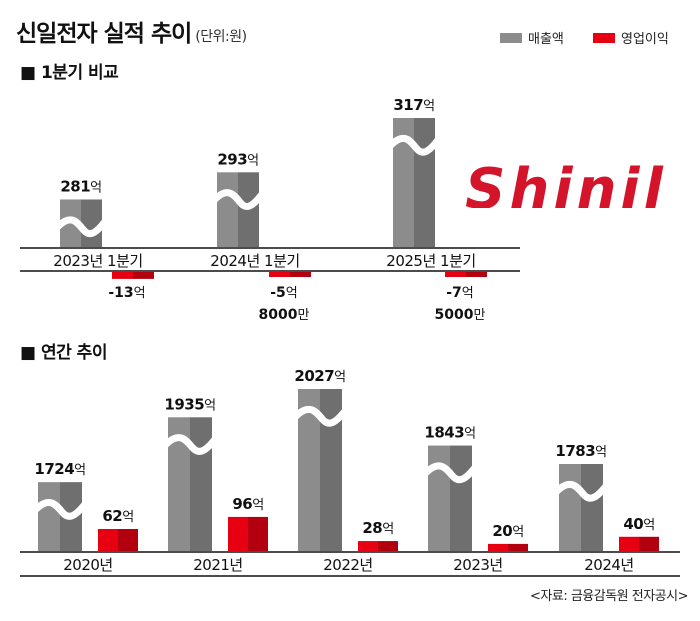  Describe the element at coordinates (592, 507) in the screenshot. I see `annual-revenue-bar-4-right` at that location.